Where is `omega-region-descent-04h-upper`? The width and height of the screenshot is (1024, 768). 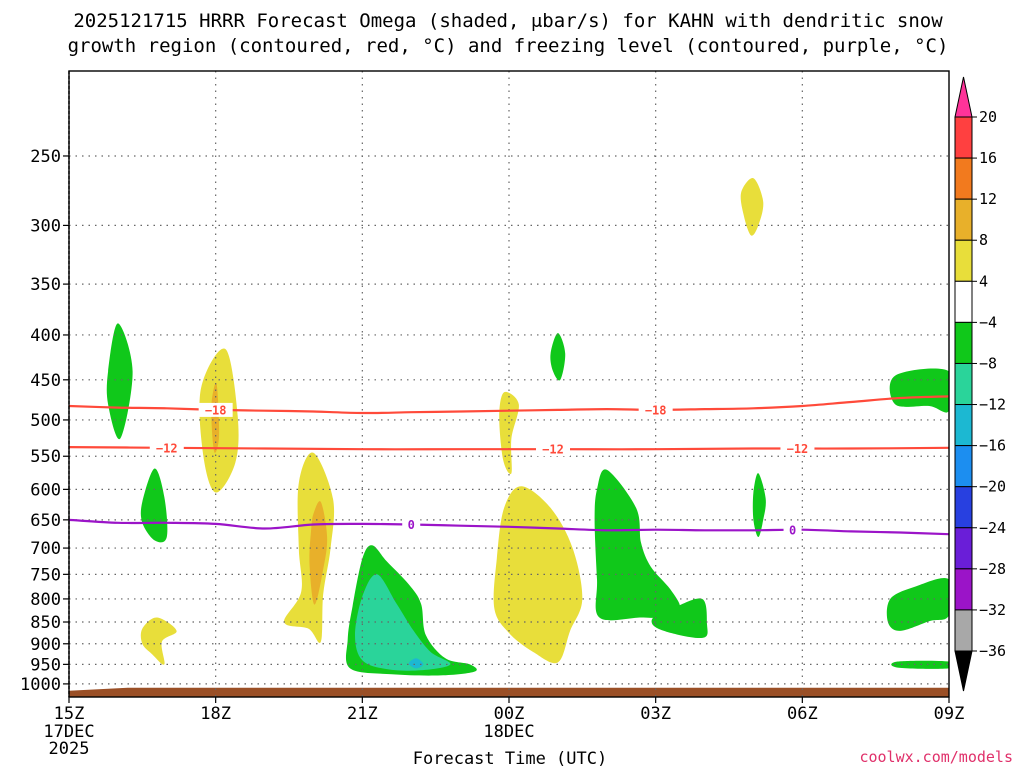 omega-region-descent-04h-upper is located at coordinates (752, 207).